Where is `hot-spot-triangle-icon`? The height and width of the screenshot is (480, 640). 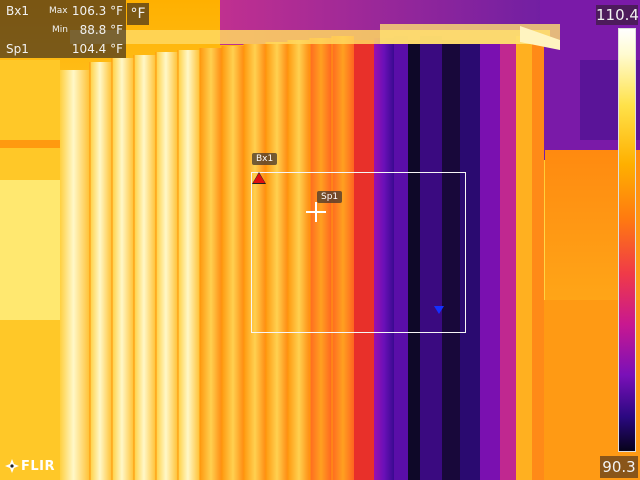
hot-spot-triangle-icon is located at coordinates (259, 178).